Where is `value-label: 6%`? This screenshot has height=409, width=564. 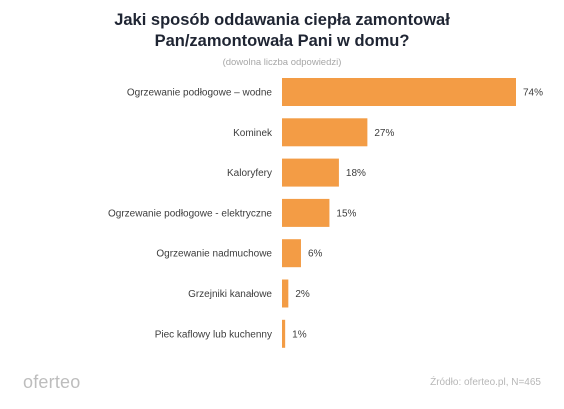
value-label: 6% is located at coordinates (315, 254).